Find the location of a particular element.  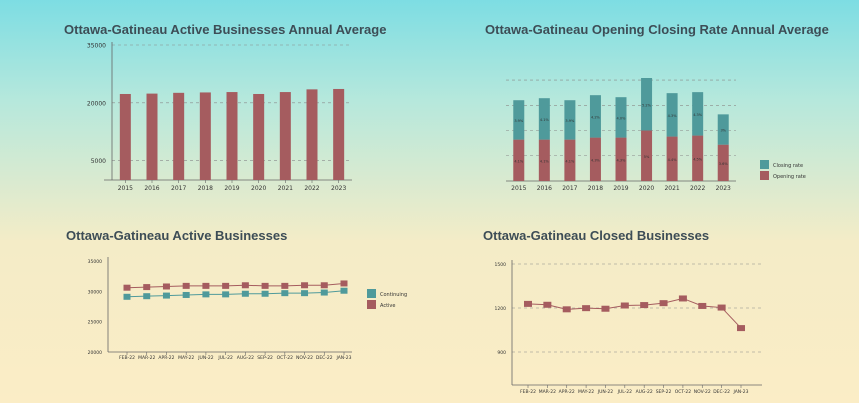

x-tick-label: 2015 is located at coordinates (518, 188).